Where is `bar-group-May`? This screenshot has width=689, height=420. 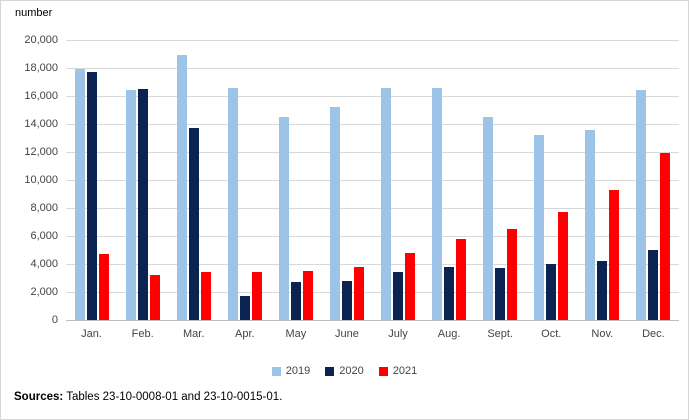
bar-group-May is located at coordinates (295, 180).